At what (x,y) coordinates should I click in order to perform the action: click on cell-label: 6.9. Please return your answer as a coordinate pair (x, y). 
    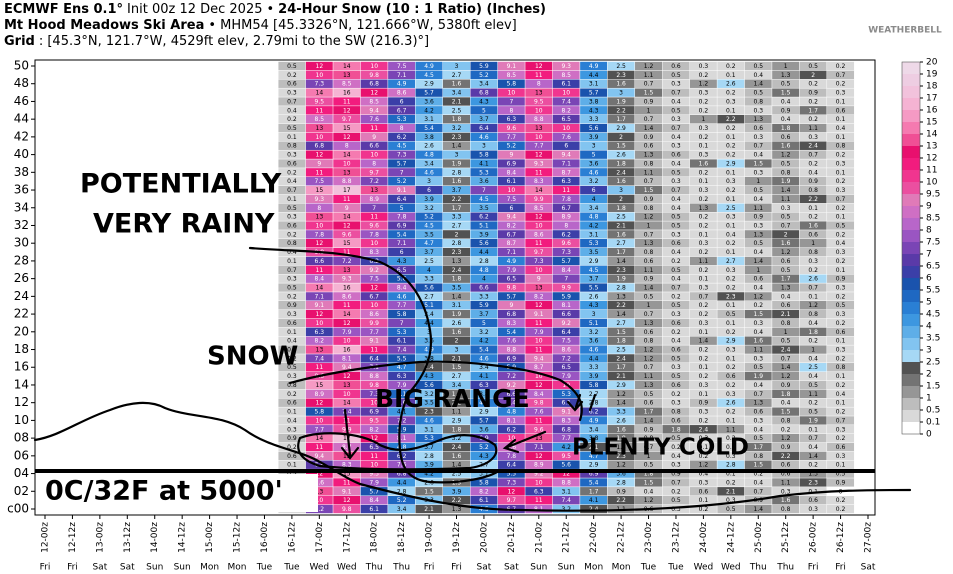
    Looking at the image, I should click on (594, 474).